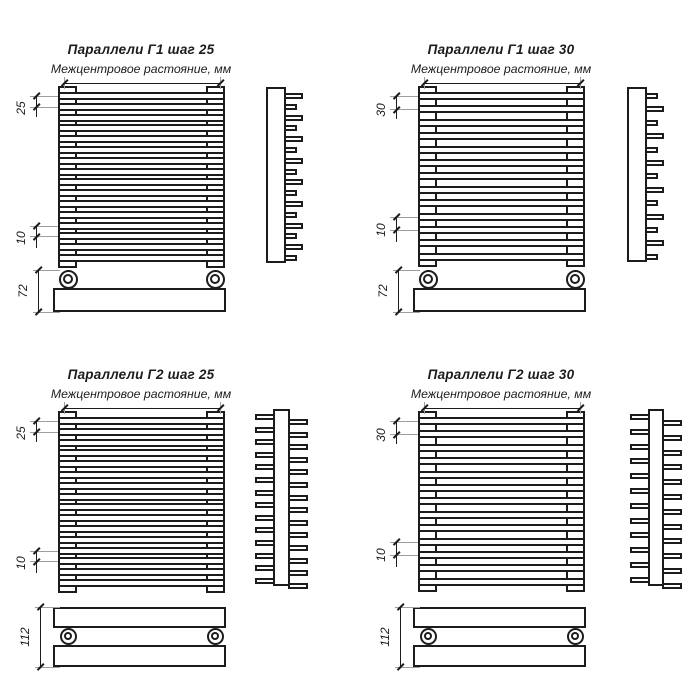  What do you see at coordinates (141, 374) in the screenshot?
I see `drawing-title: Параллели Г2 шаг 25` at bounding box center [141, 374].